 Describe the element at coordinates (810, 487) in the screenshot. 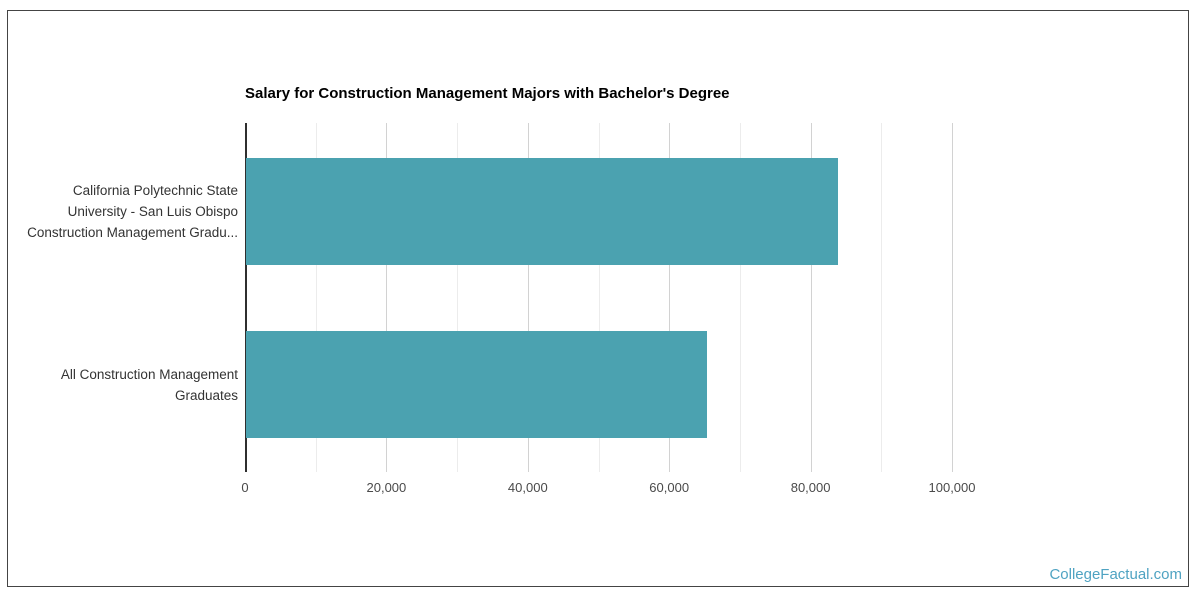

I see `x-tick-label: 80,000` at that location.